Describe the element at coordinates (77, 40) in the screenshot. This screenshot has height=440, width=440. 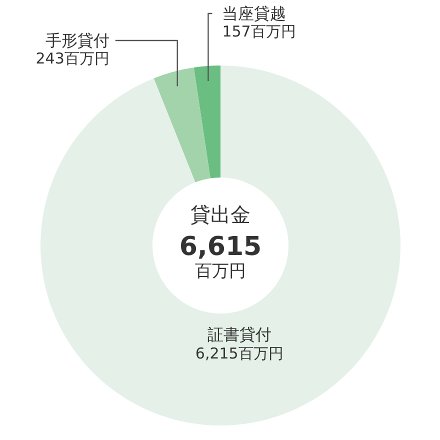
I see `slice-label: 手形貸付` at that location.